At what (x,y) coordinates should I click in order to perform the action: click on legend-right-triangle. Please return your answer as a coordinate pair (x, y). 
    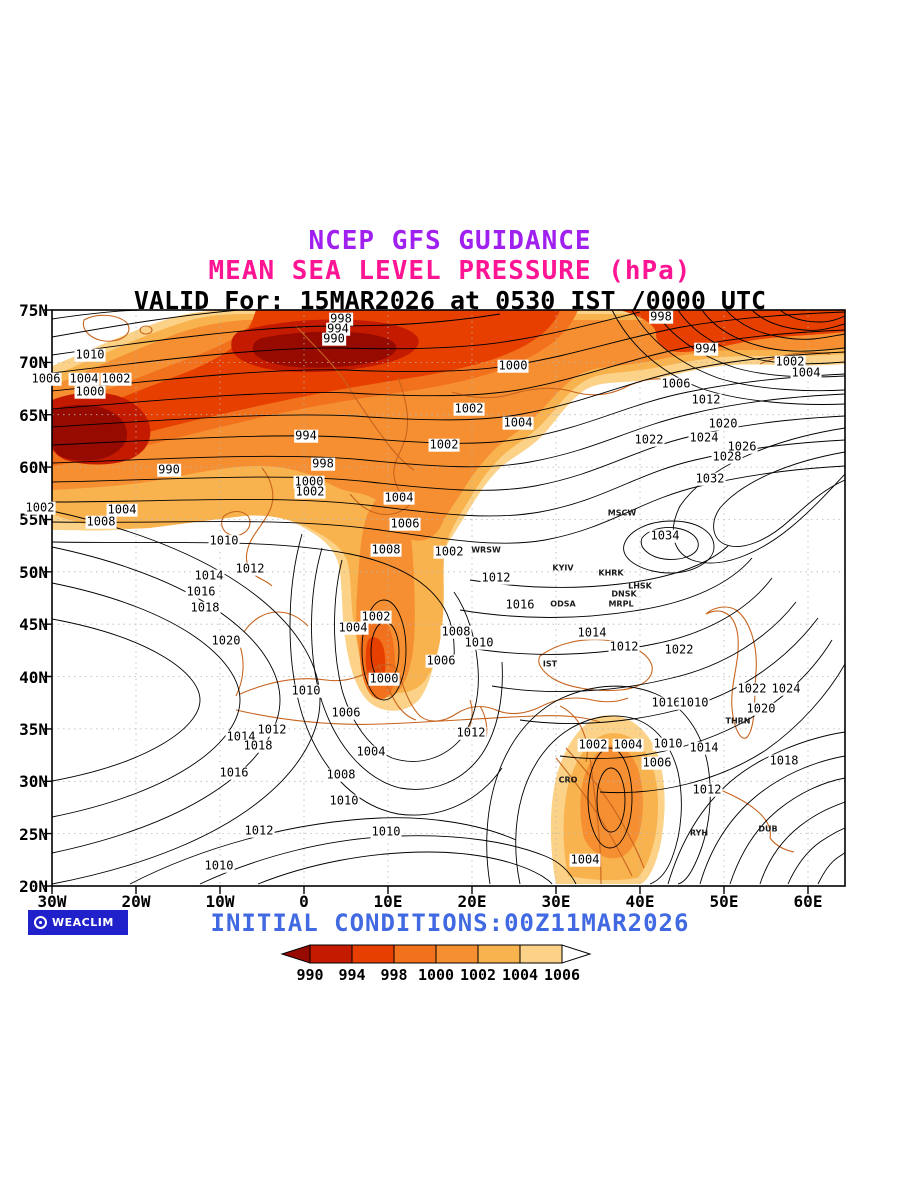
    Looking at the image, I should click on (576, 954).